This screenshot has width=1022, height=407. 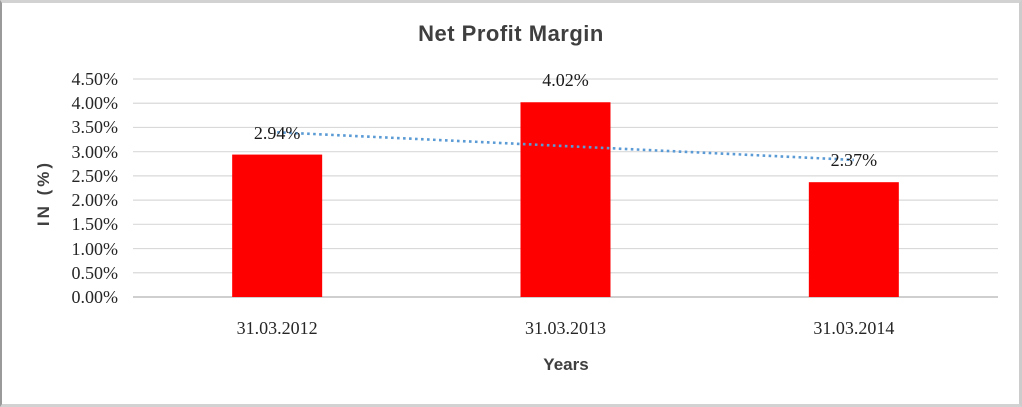 What do you see at coordinates (566, 364) in the screenshot?
I see `x-axis-title: Years` at bounding box center [566, 364].